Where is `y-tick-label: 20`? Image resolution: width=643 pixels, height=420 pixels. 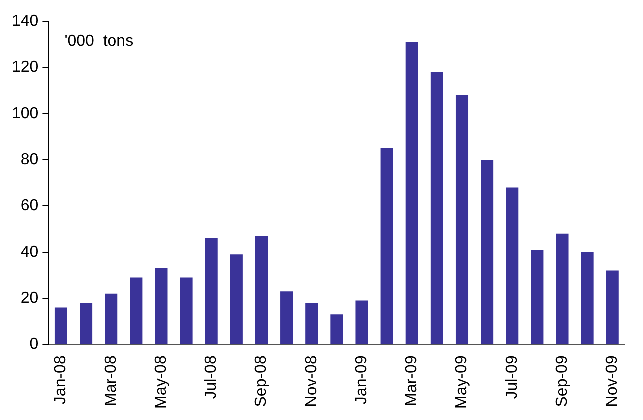
y-tick-label: 20 is located at coordinates (29, 298).